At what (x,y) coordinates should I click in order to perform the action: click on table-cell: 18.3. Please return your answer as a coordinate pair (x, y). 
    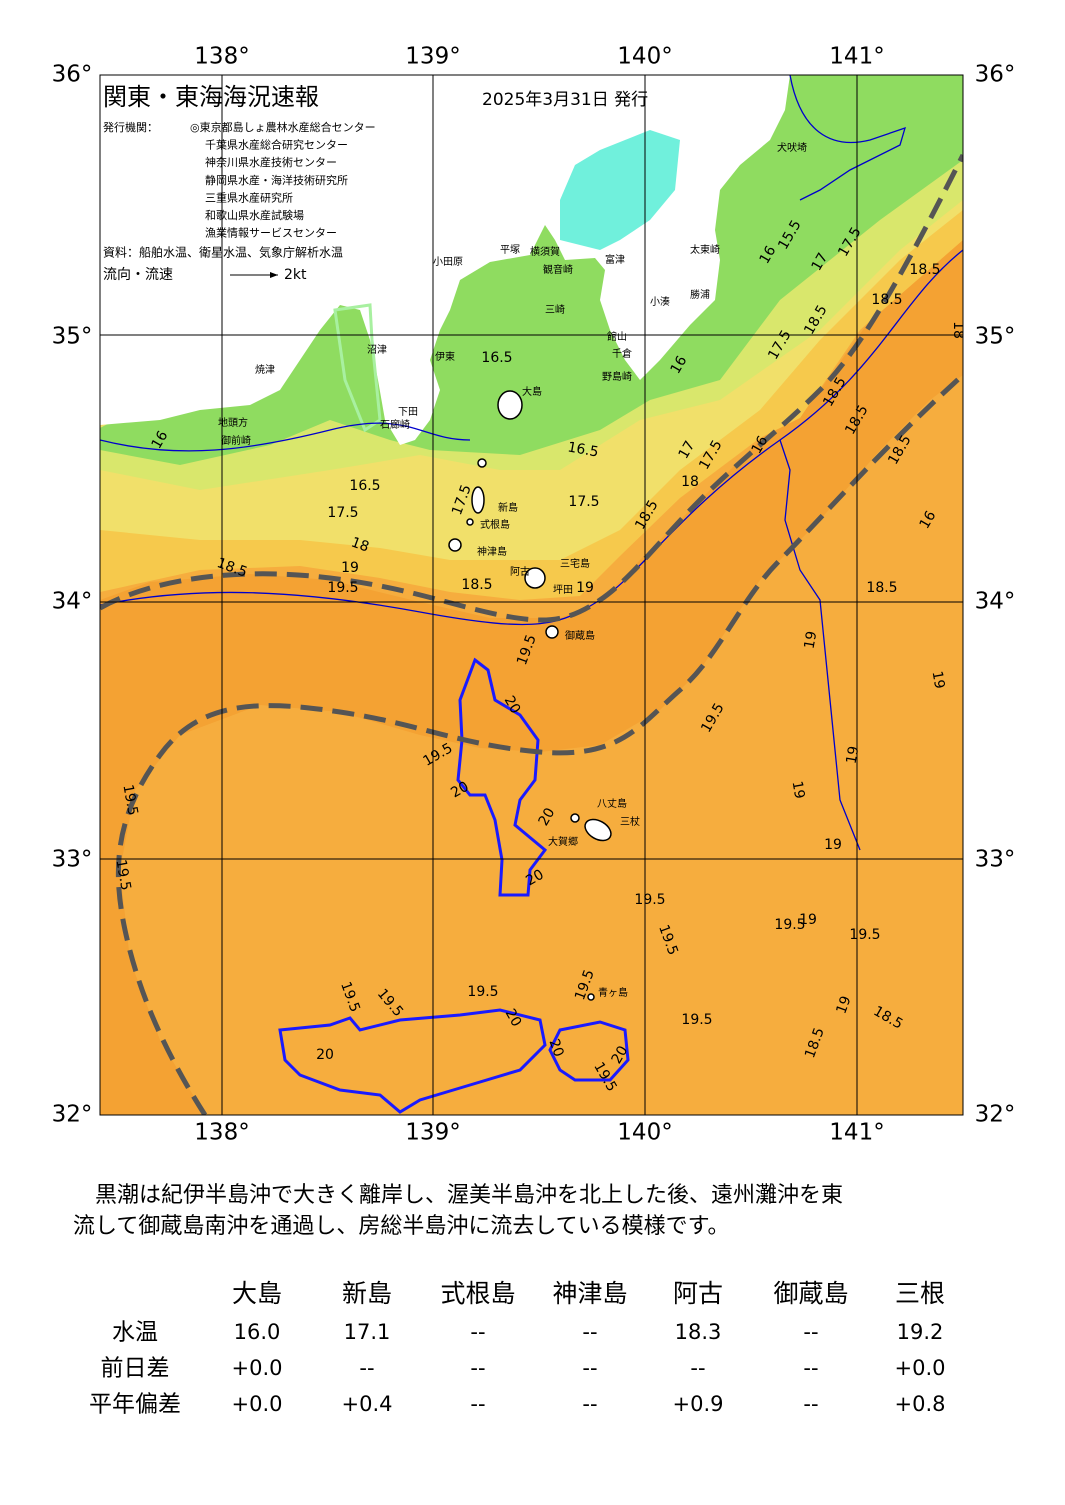
    Looking at the image, I should click on (698, 1332).